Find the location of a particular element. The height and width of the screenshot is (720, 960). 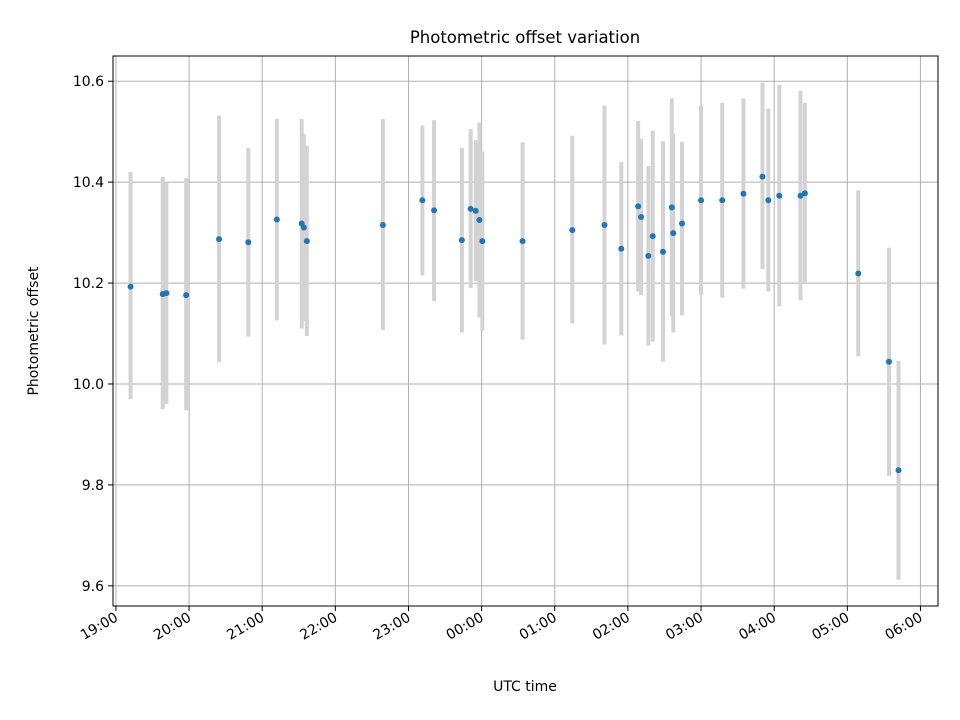

y-tick-label: 9.6 is located at coordinates (93, 587).